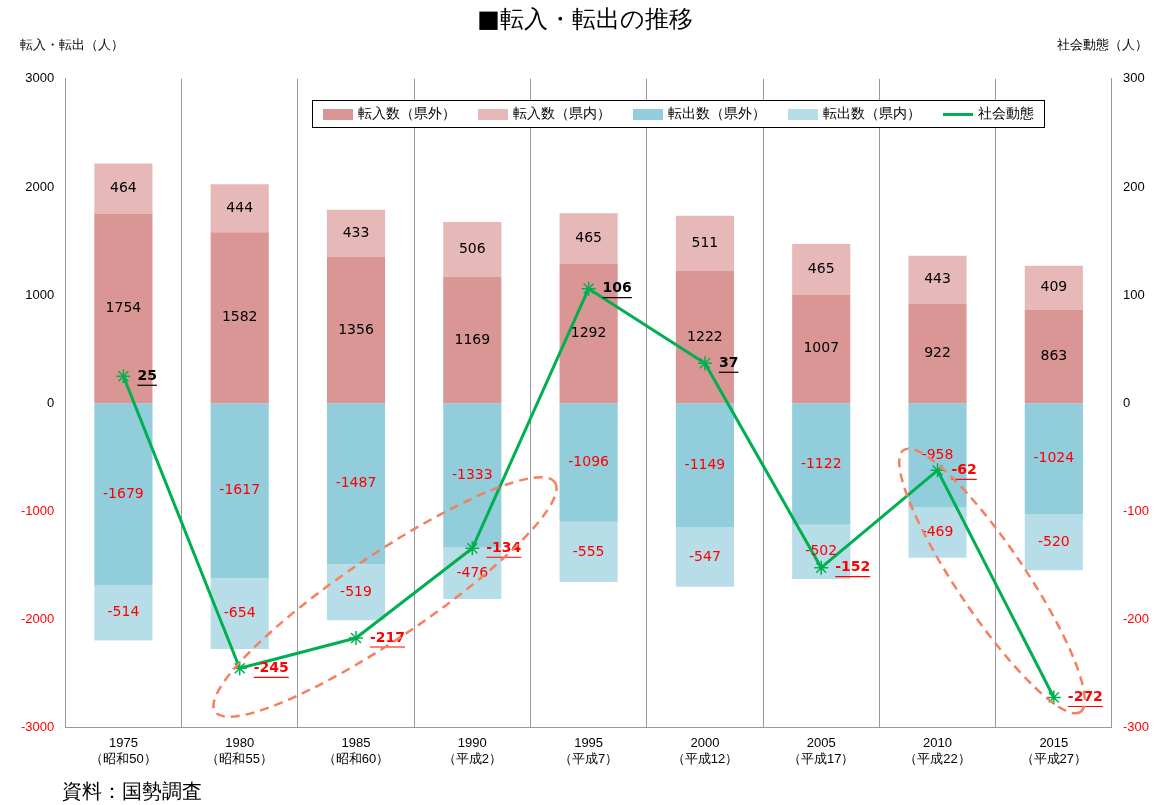  I want to click on data-label: -654, so click(239, 612).